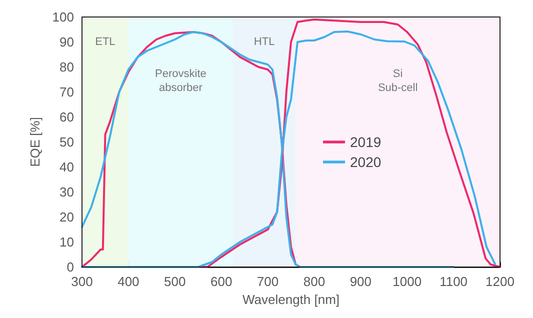 This screenshot has height=318, width=533. What do you see at coordinates (67, 67) in the screenshot?
I see `y-tick-label: 80` at bounding box center [67, 67].